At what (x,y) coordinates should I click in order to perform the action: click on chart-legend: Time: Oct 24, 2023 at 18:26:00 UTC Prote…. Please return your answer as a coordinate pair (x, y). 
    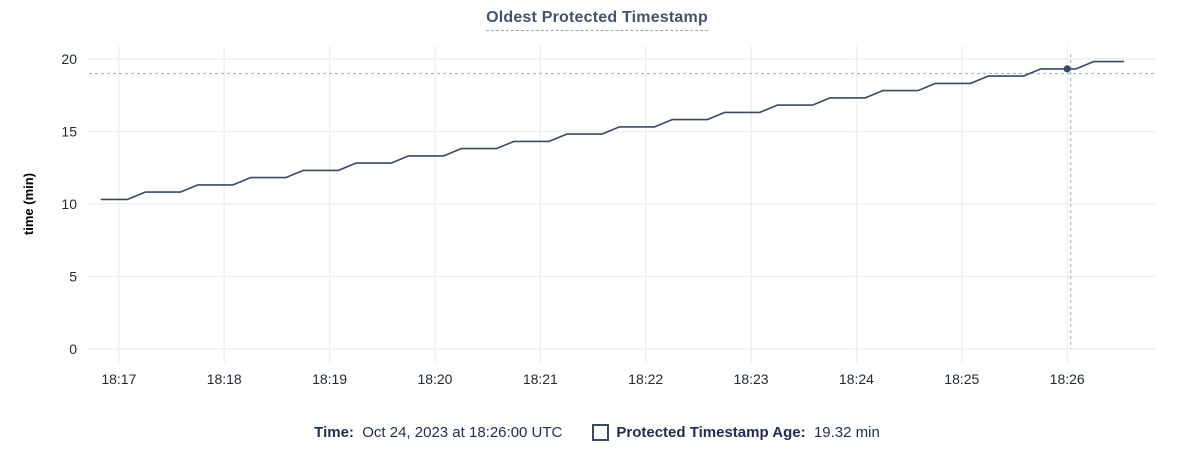
    Looking at the image, I should click on (597, 432).